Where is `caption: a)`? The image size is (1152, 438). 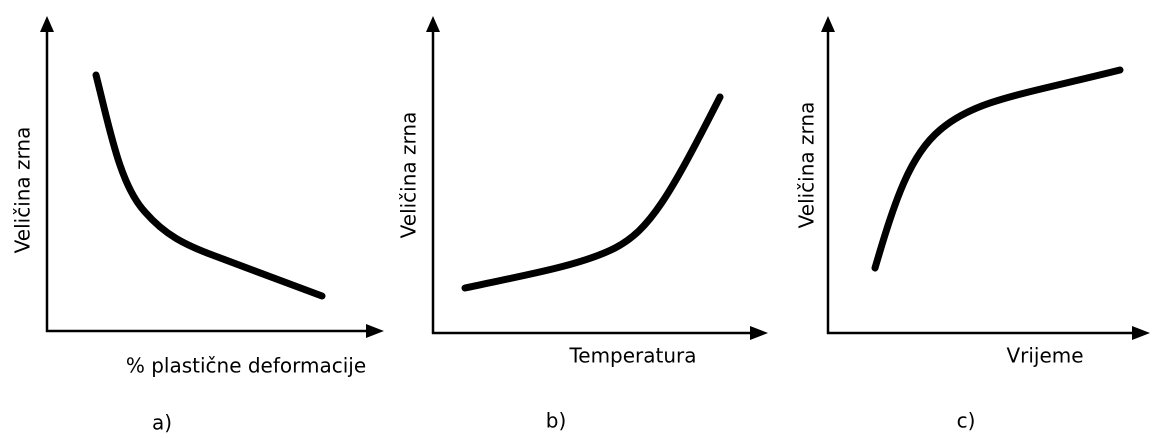
caption: a) is located at coordinates (162, 423).